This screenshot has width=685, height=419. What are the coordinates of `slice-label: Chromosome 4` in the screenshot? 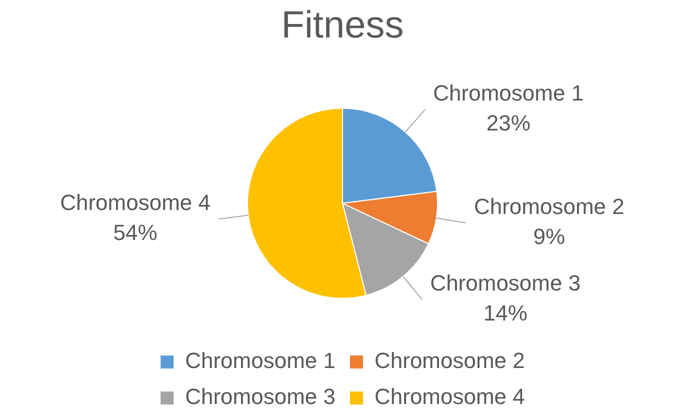 It's located at (135, 203).